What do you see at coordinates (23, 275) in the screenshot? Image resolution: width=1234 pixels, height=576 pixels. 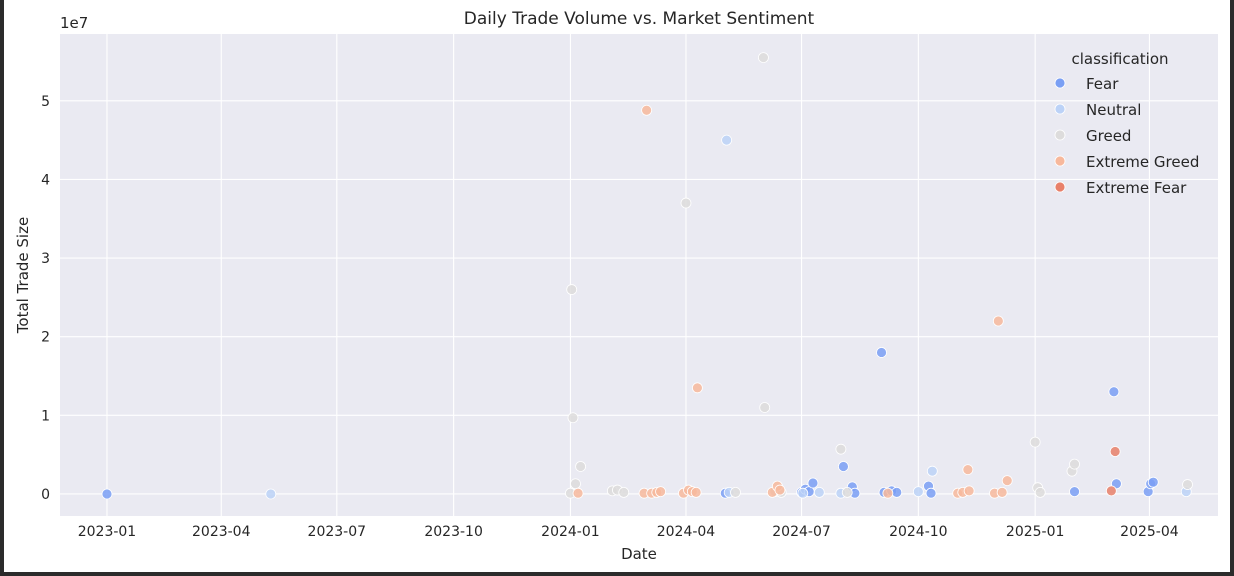 I see `y-axis-label: Total Trade Size` at bounding box center [23, 275].